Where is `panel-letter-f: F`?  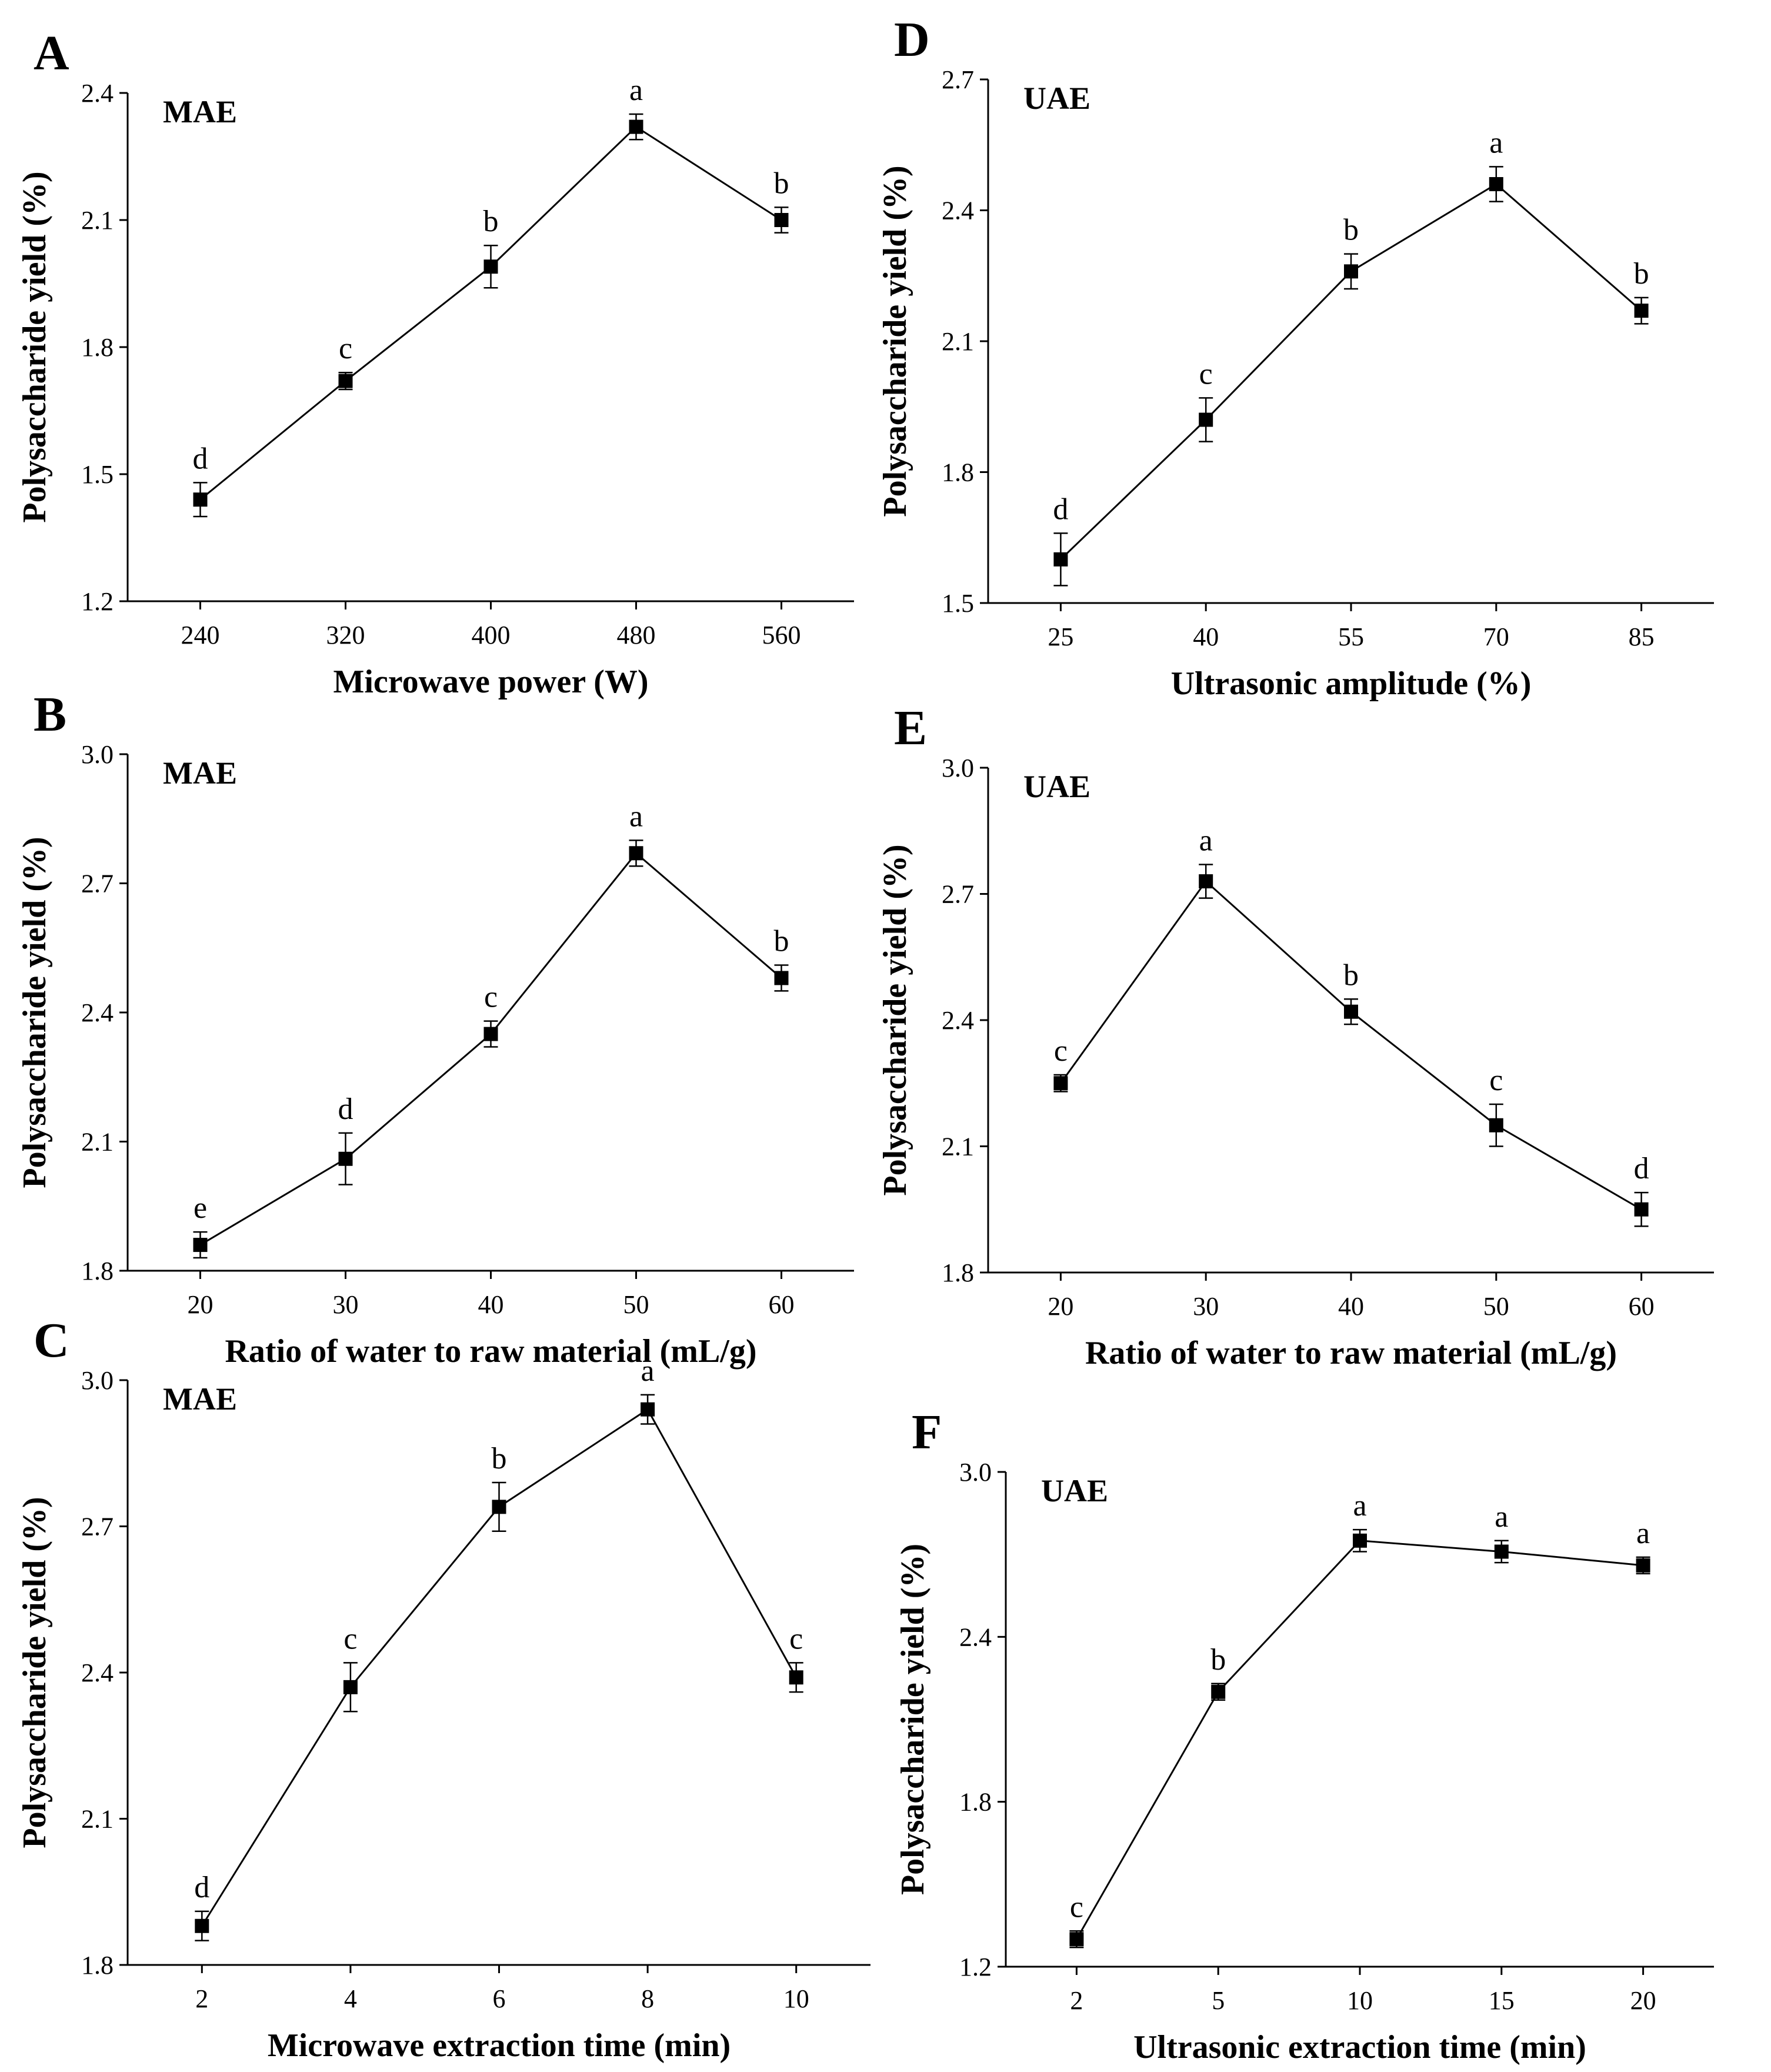
panel-letter-f: F is located at coordinates (927, 1432).